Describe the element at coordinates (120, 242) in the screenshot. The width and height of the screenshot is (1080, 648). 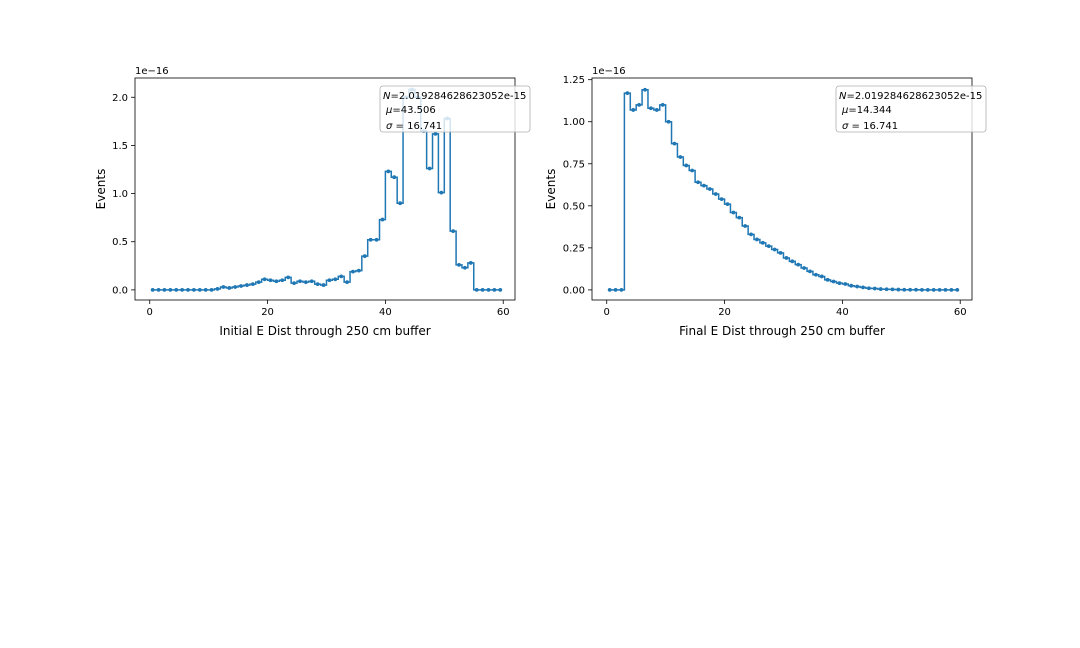
I see `y-tick-label: 0.5` at that location.